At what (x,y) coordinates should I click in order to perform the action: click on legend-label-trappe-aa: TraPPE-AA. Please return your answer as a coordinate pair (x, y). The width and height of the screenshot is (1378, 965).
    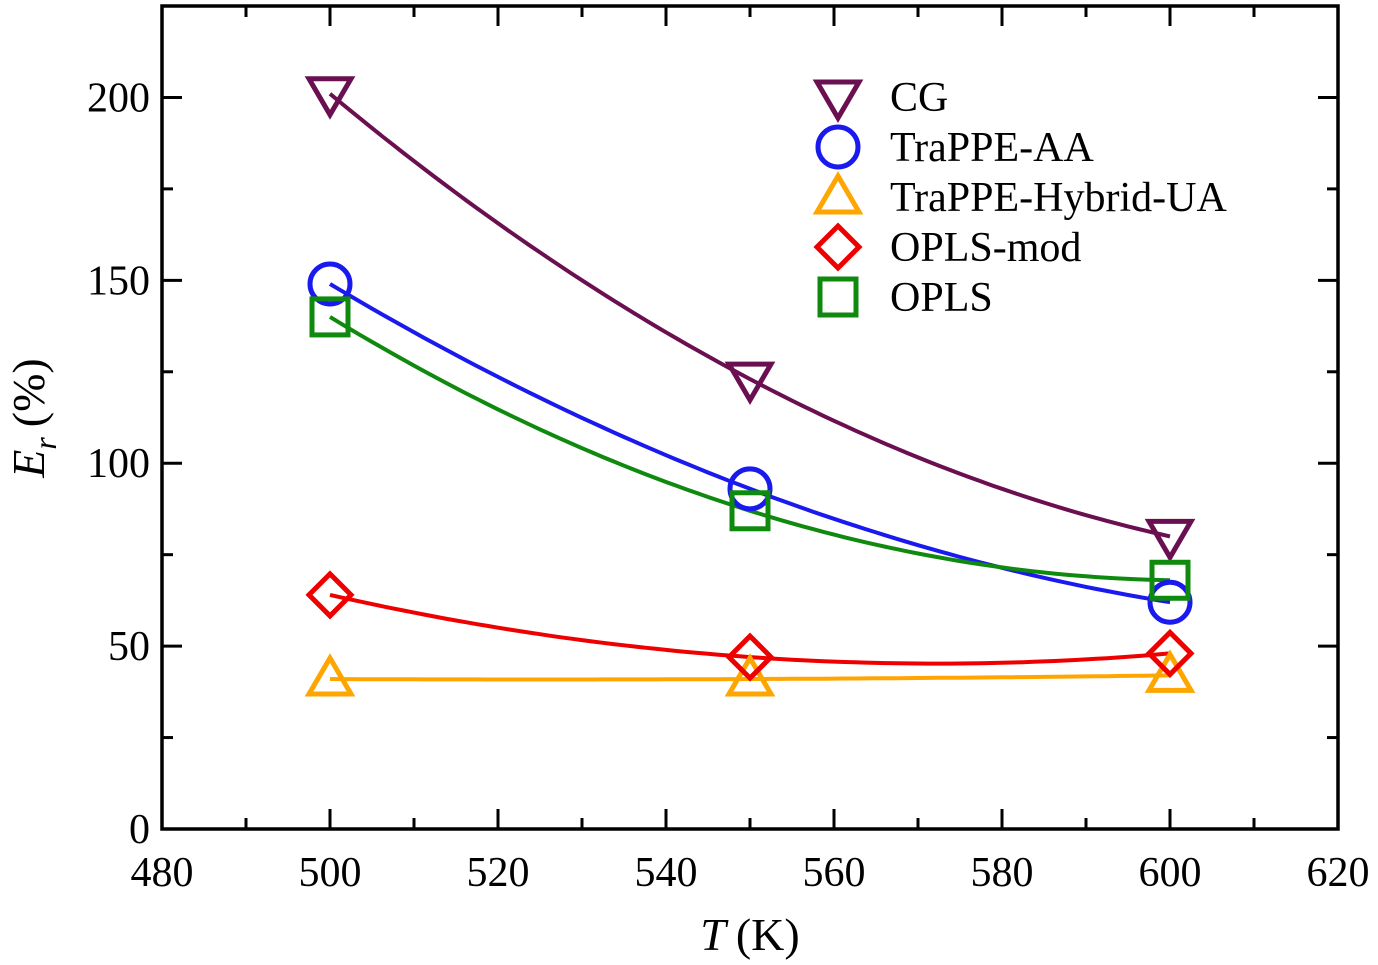
    Looking at the image, I should click on (992, 148).